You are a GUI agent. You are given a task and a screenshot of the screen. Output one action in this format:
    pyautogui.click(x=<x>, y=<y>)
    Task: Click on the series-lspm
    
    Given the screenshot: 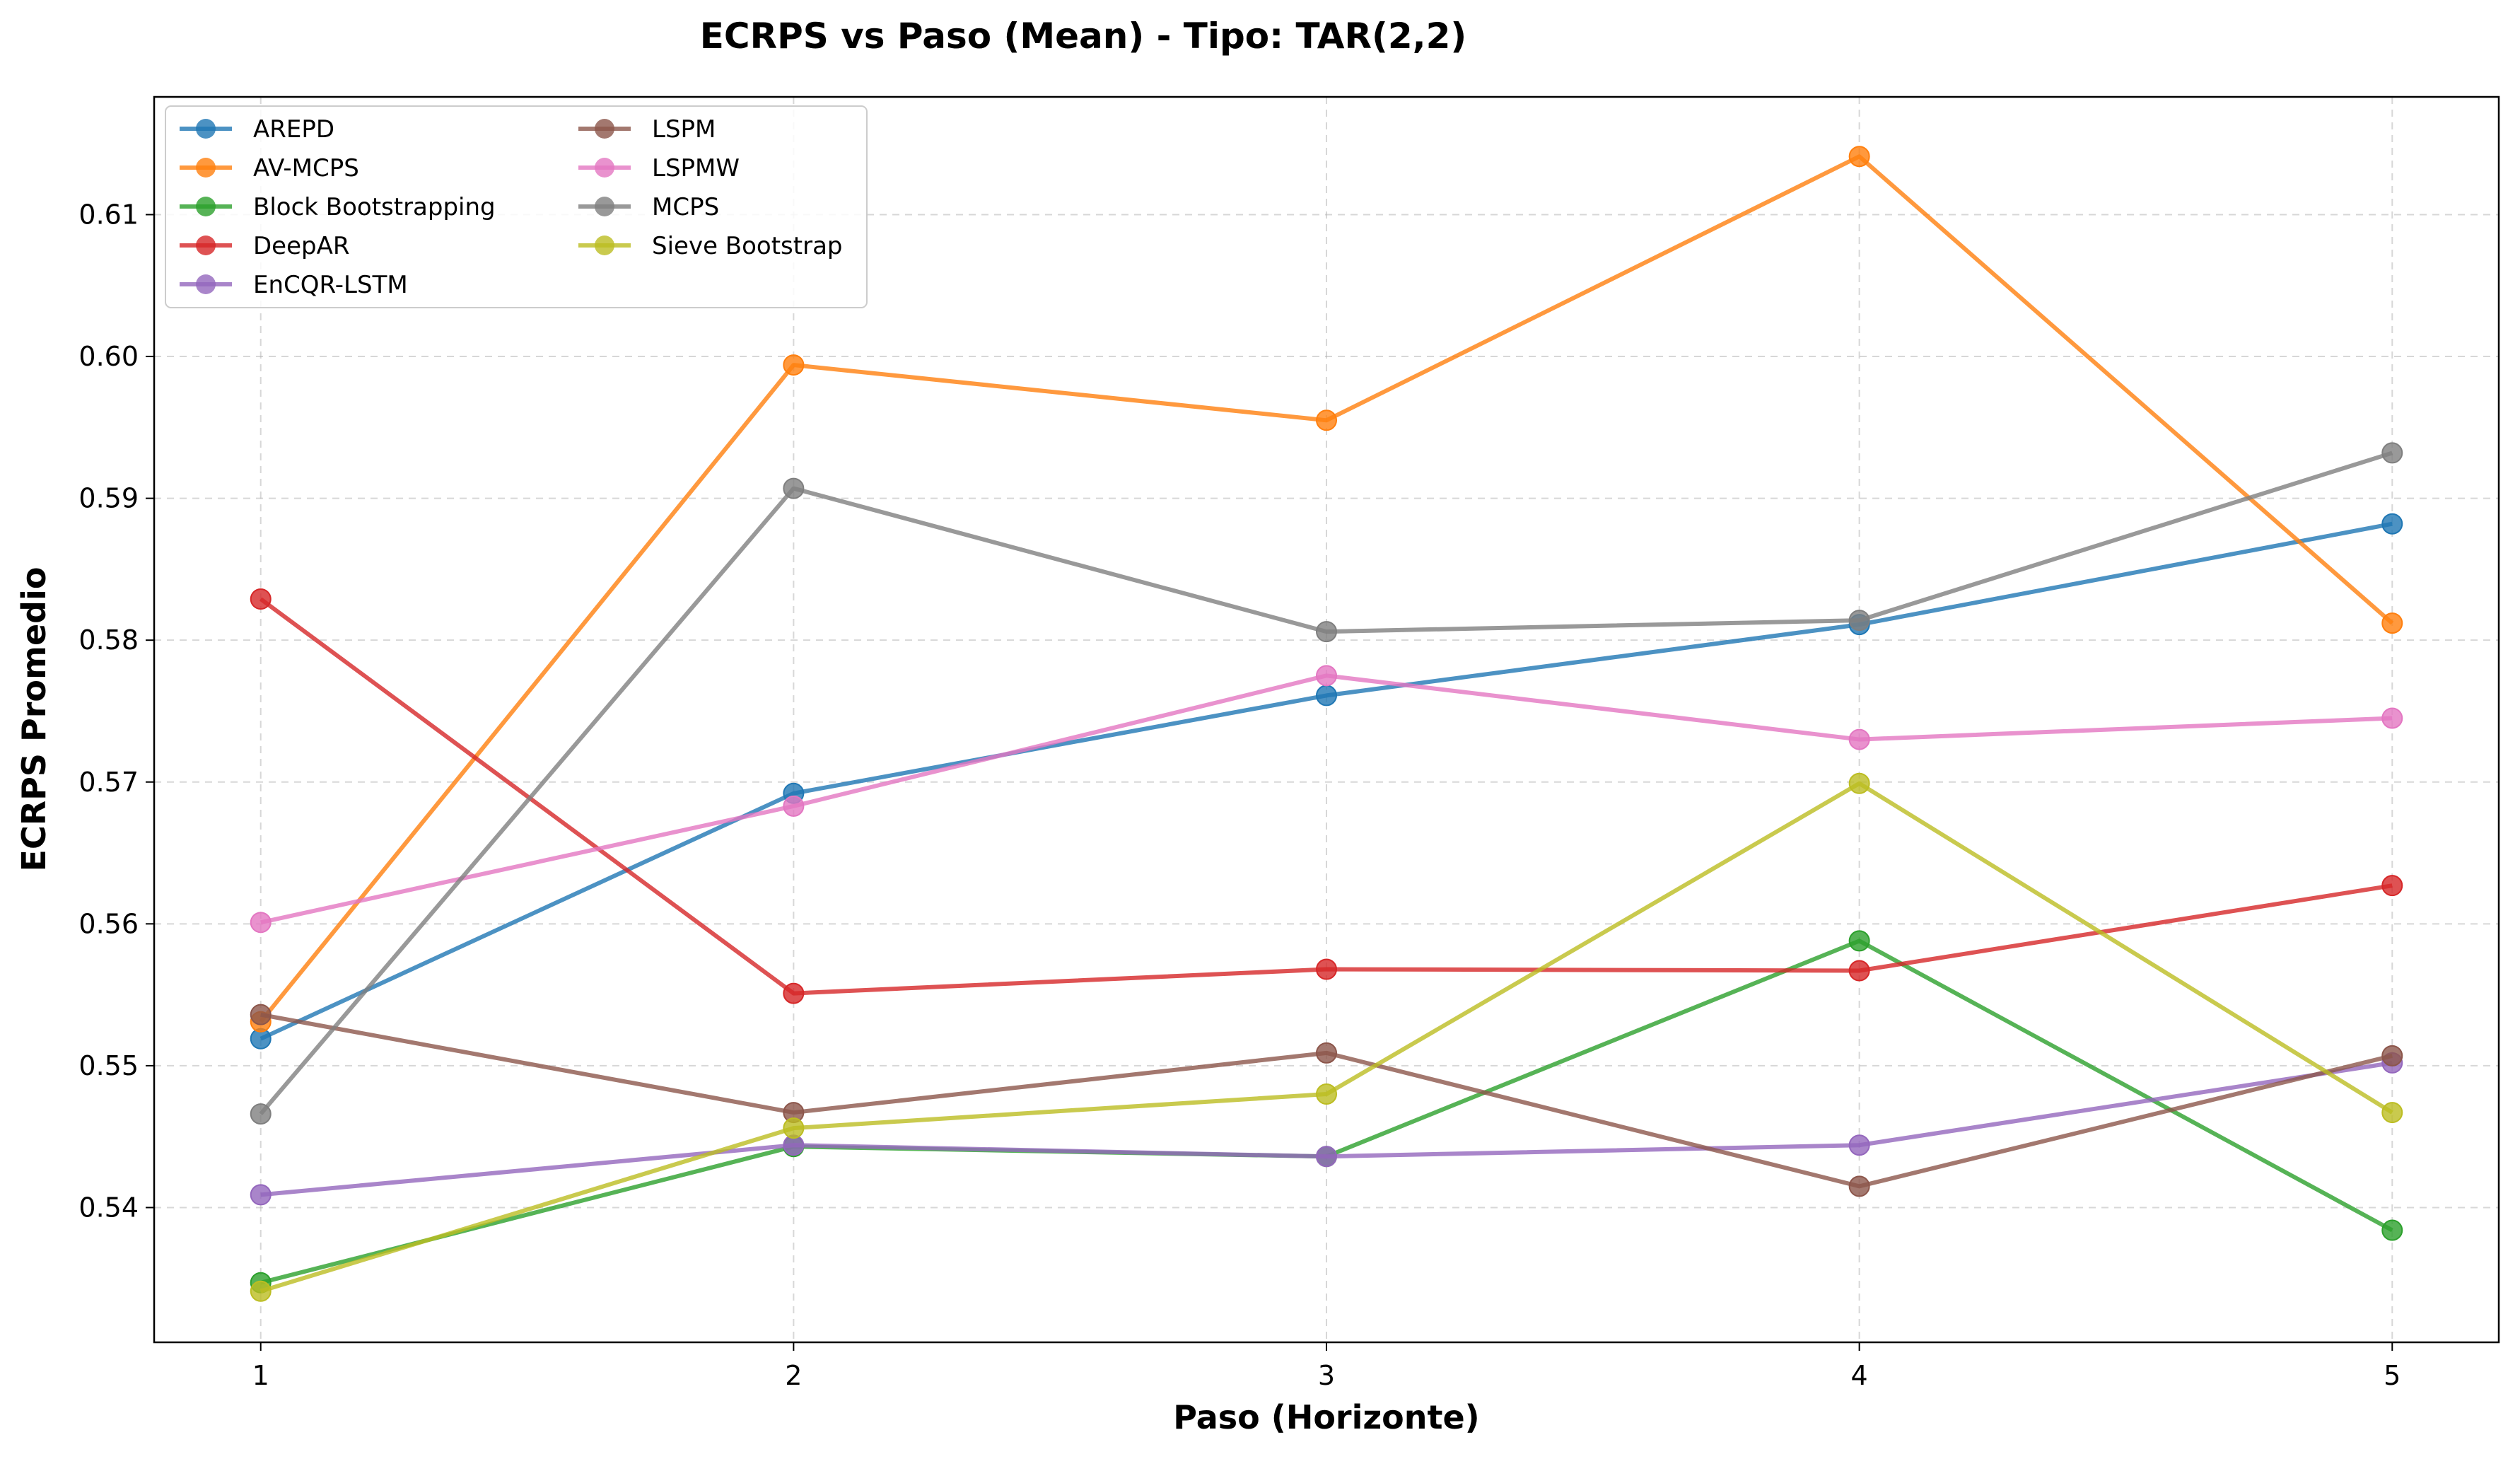 What is the action you would take?
    pyautogui.click(x=1327, y=1100)
    